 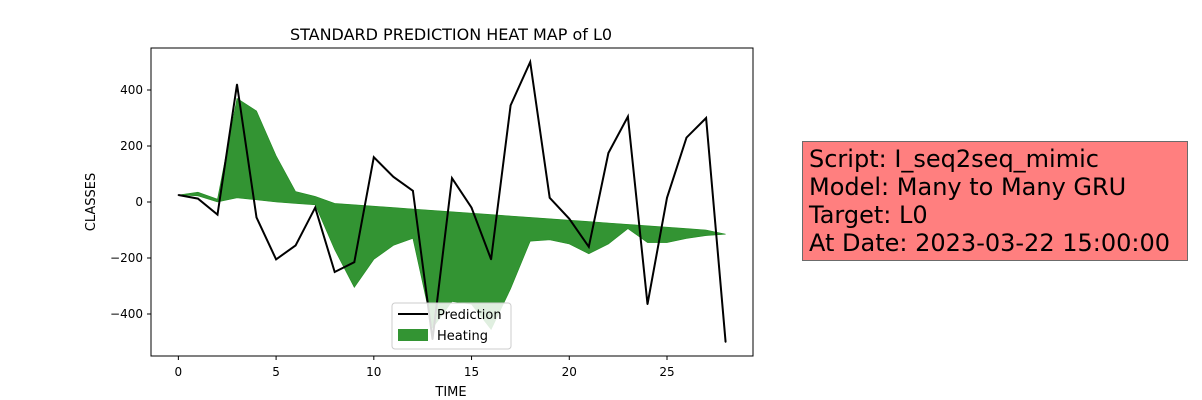 I want to click on info-target: Target: L0, so click(x=868, y=215).